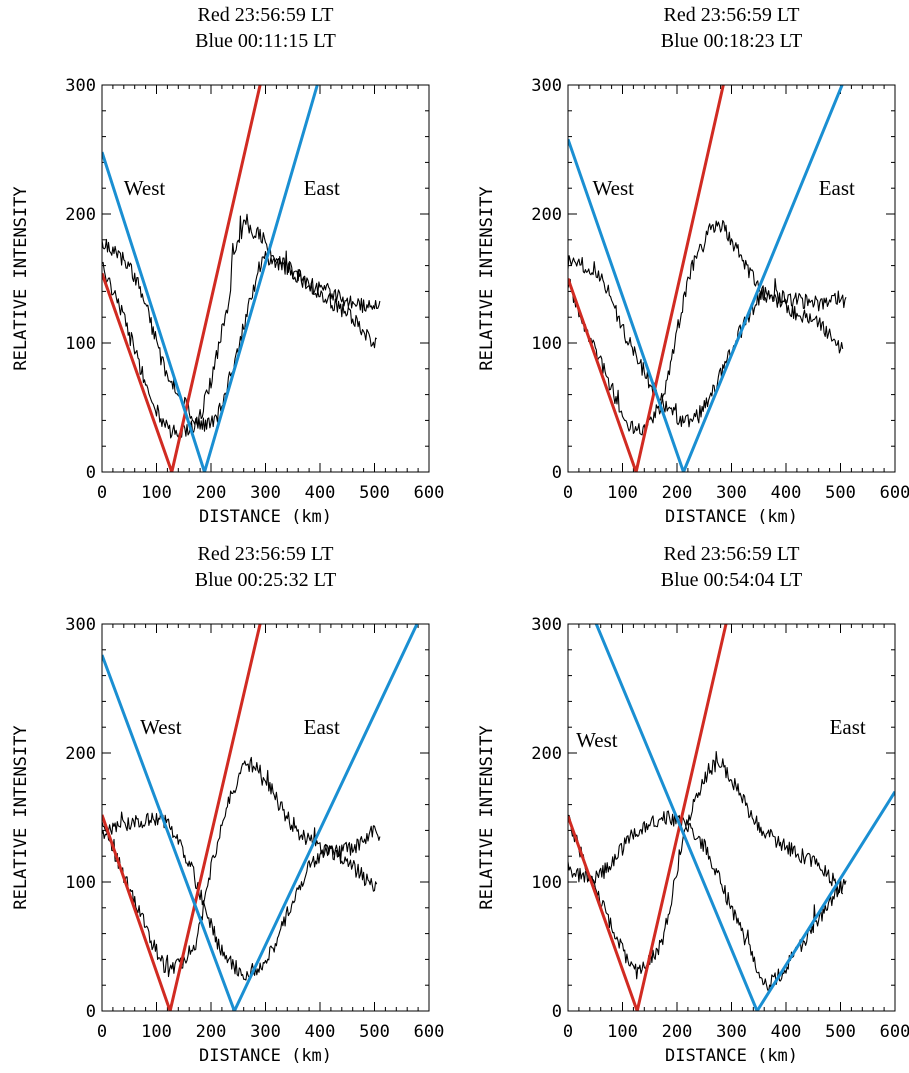 Image resolution: width=909 pixels, height=1073 pixels. Describe the element at coordinates (731, 580) in the screenshot. I see `panel-title-line: Blue 00:54:04 LT` at that location.